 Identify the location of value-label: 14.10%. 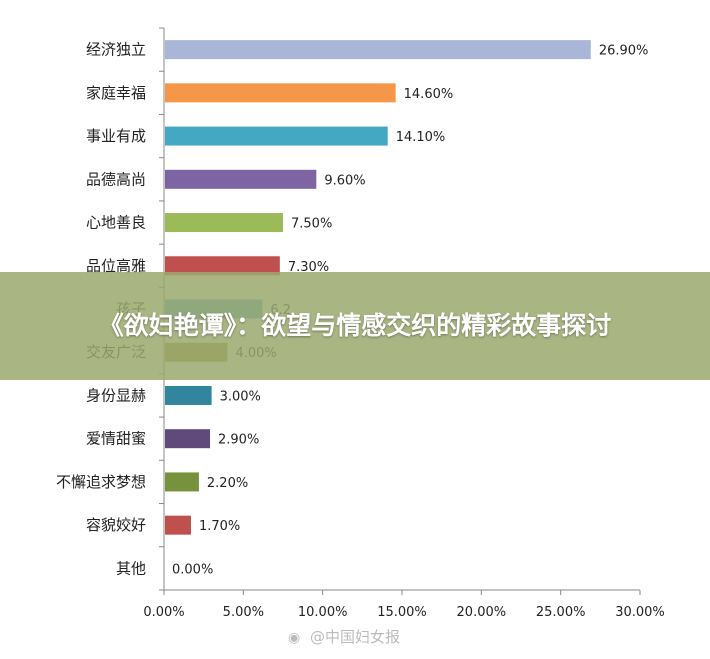
(421, 137).